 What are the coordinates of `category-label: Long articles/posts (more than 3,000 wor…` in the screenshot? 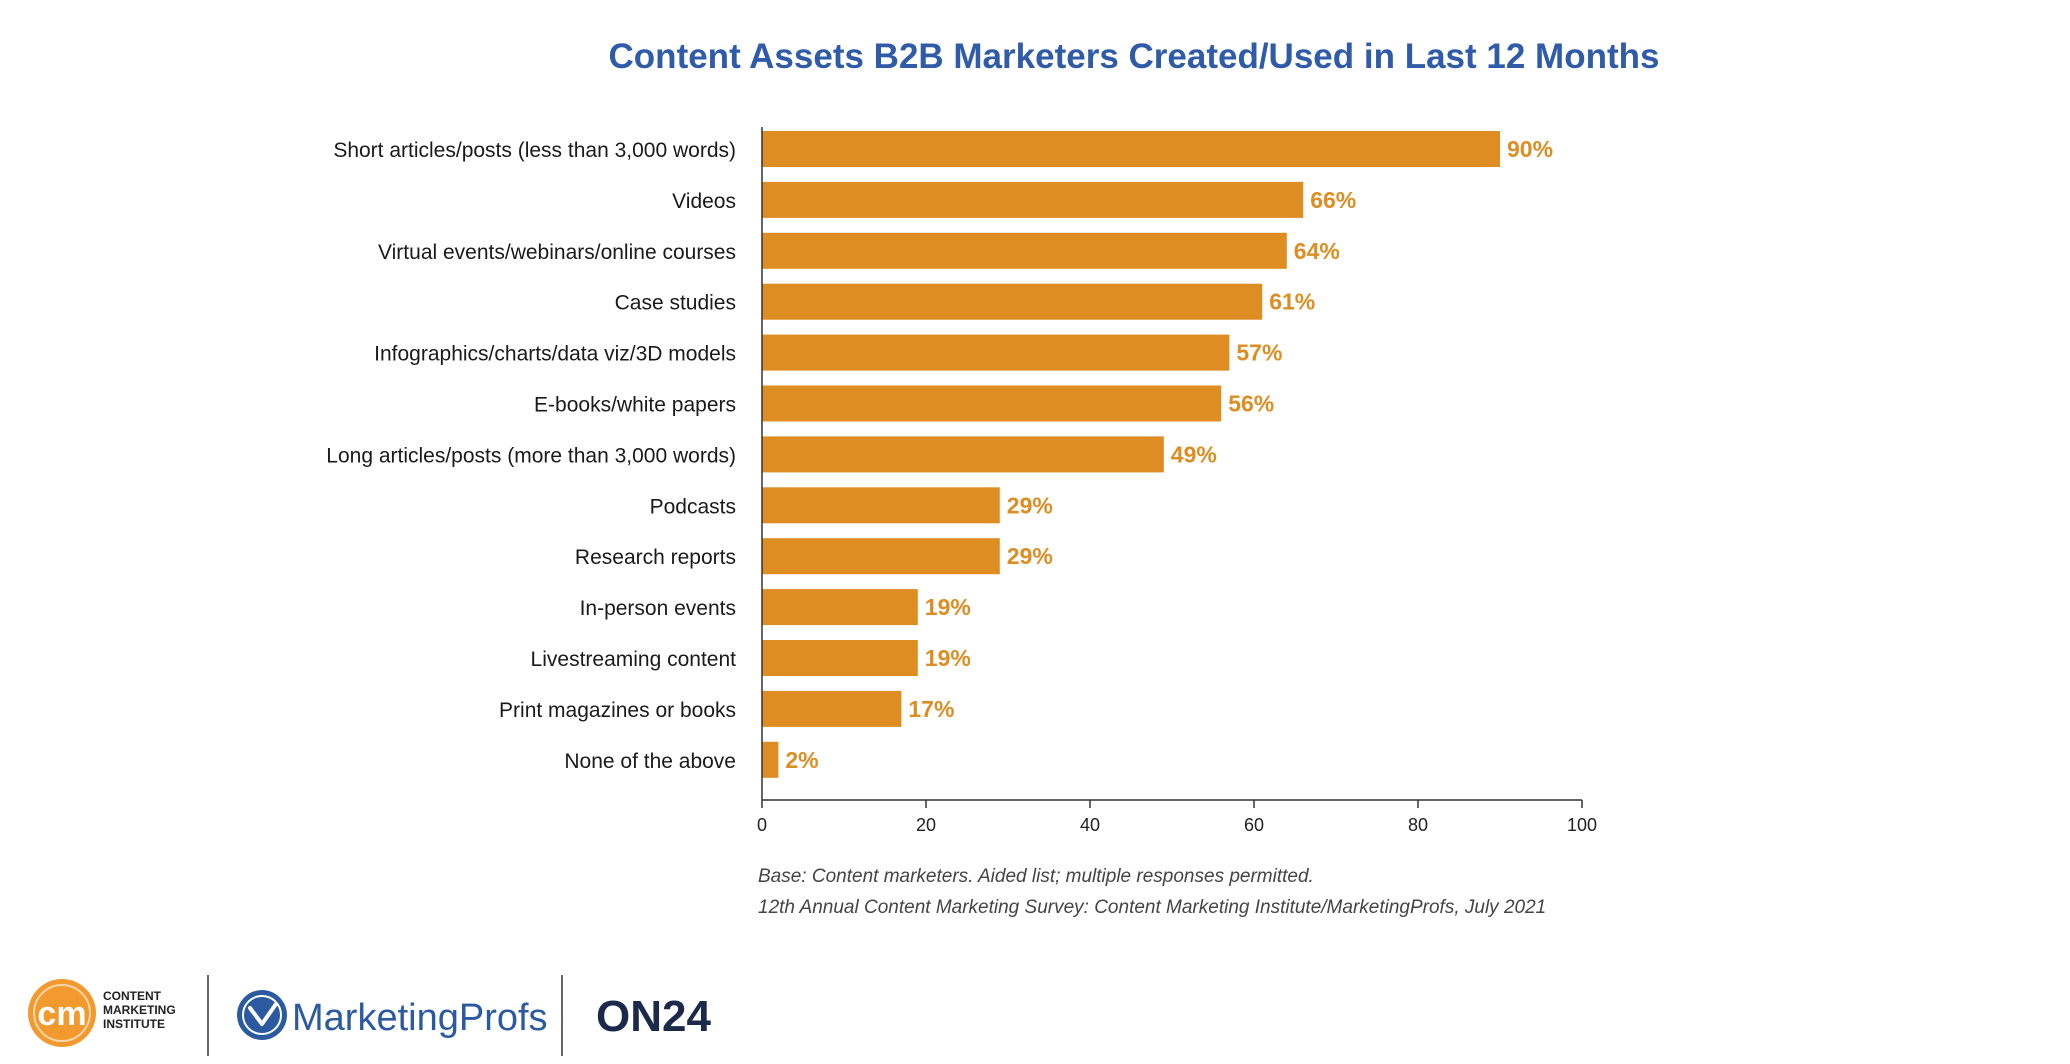 It's located at (531, 455).